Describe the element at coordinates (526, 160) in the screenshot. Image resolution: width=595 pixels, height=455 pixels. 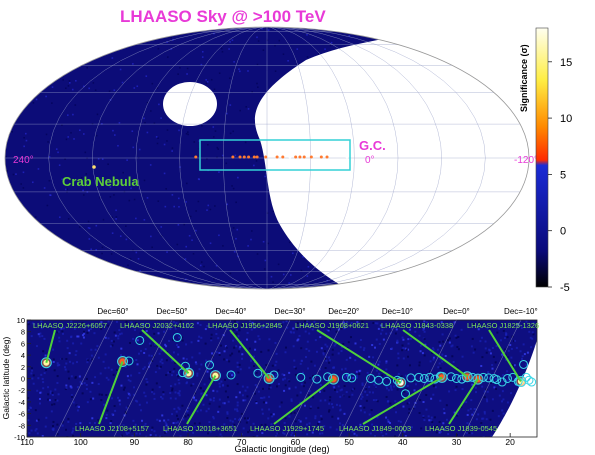
I see `lon-tick-minus120: -120°` at that location.